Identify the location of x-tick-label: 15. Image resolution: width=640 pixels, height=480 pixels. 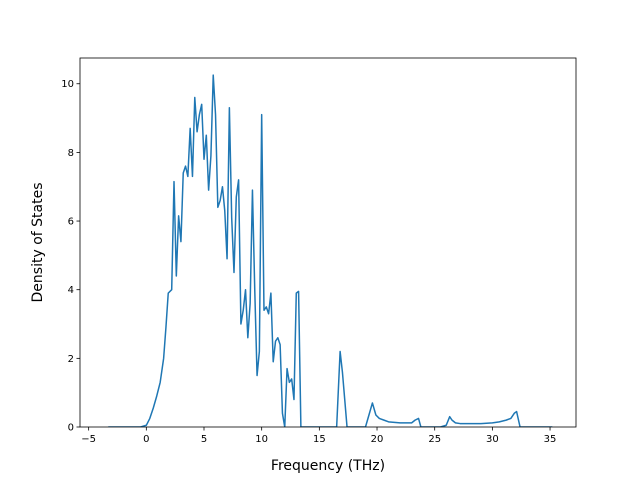
(319, 439).